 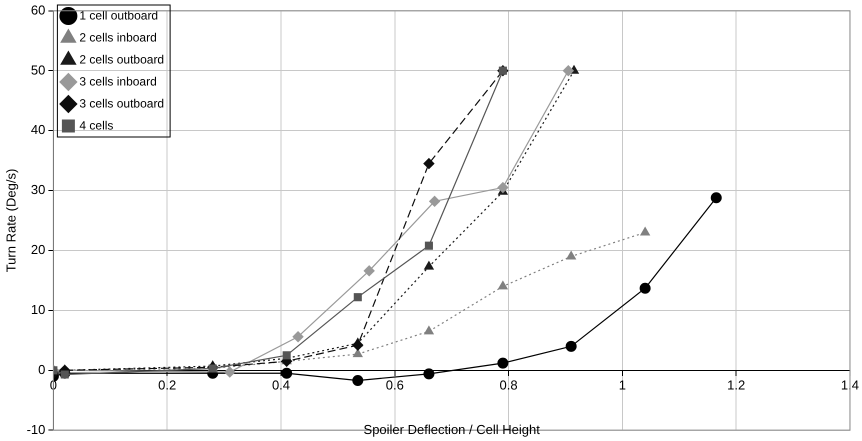 What do you see at coordinates (121, 59) in the screenshot?
I see `legend-label: 2 cells outboard` at bounding box center [121, 59].